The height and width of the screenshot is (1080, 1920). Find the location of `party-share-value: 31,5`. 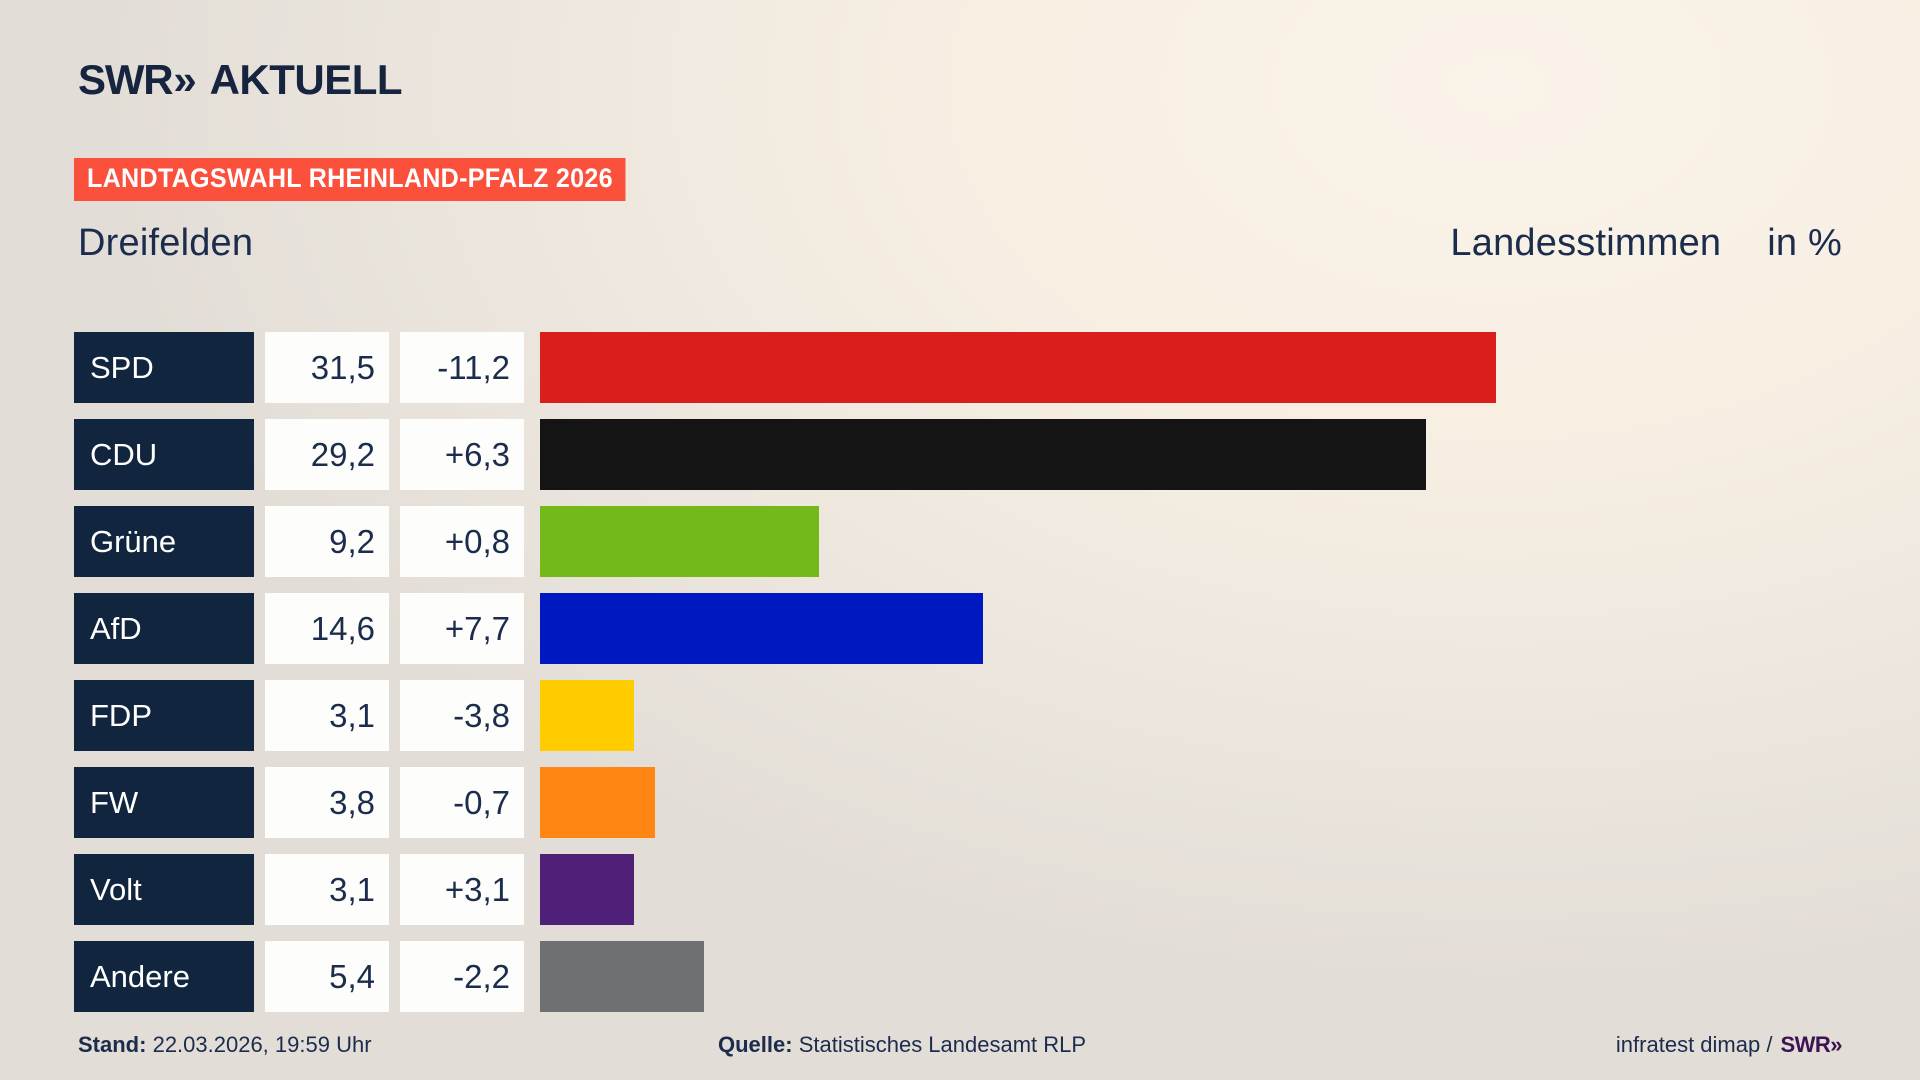

party-share-value: 31,5 is located at coordinates (327, 367).